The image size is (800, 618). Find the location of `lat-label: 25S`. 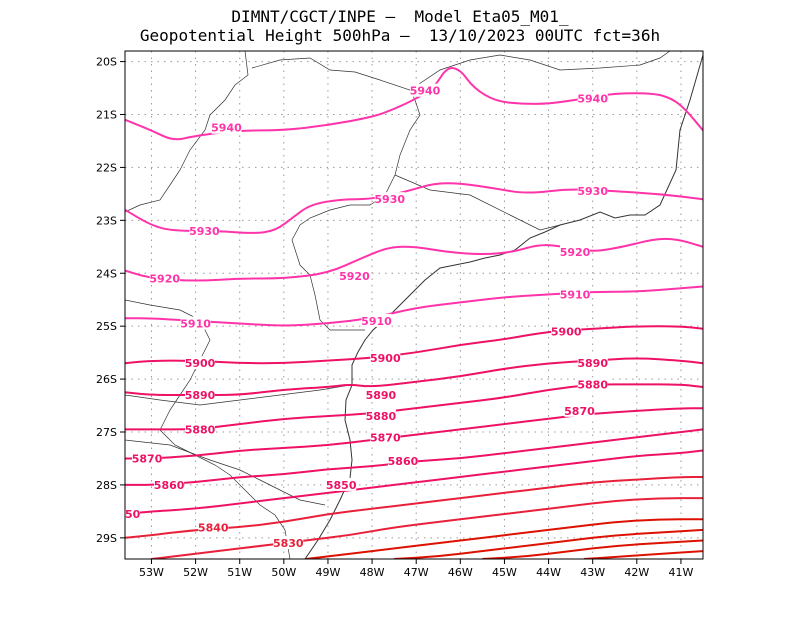

lat-label: 25S is located at coordinates (106, 326).